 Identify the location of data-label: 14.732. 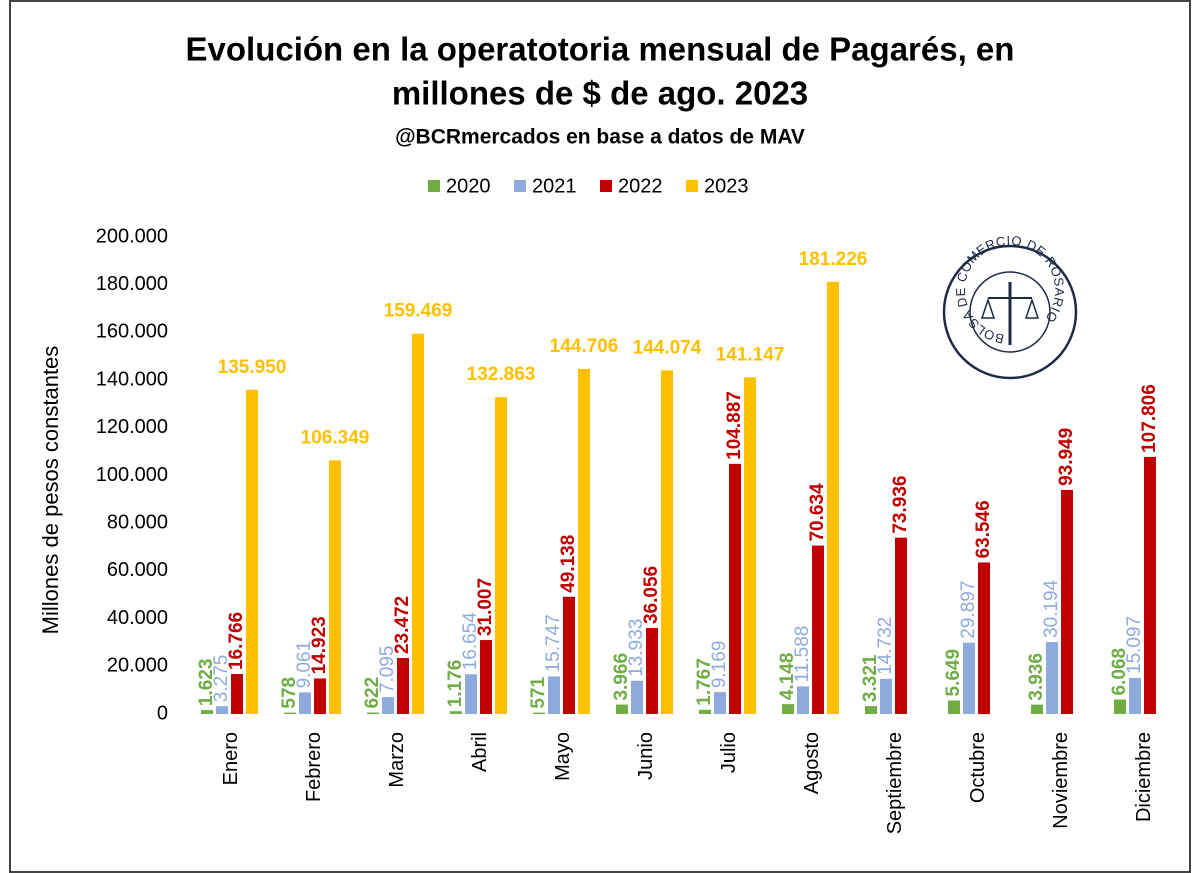
(885, 646).